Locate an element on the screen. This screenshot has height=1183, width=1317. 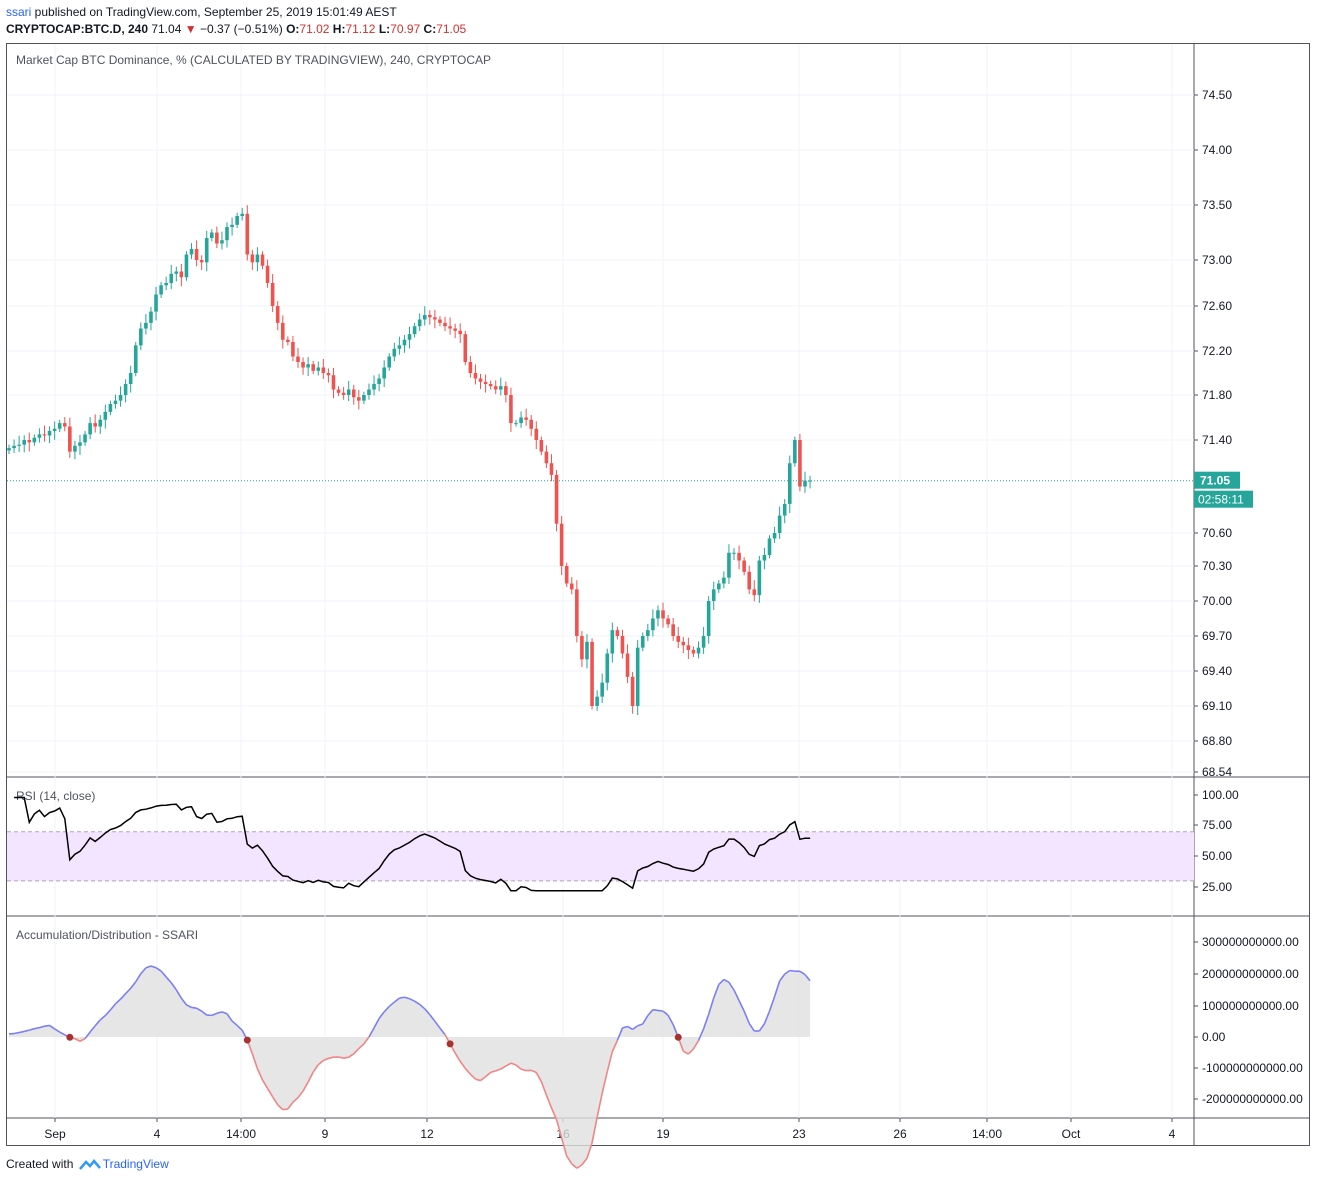
close-label: C: is located at coordinates (430, 29).